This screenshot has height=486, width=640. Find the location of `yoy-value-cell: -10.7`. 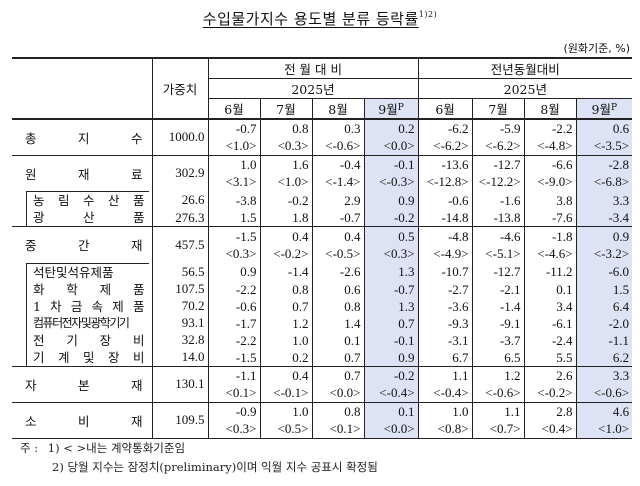

yoy-value-cell: -10.7 is located at coordinates (445, 271).